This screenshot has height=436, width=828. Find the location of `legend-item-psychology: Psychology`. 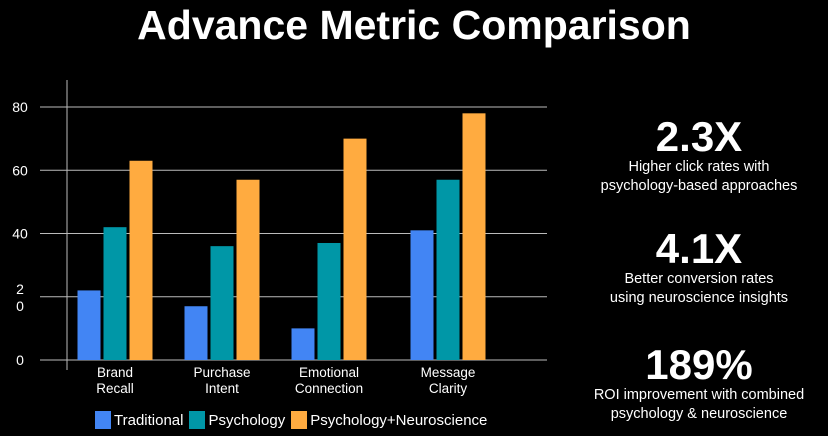

legend-item-psychology: Psychology is located at coordinates (237, 420).